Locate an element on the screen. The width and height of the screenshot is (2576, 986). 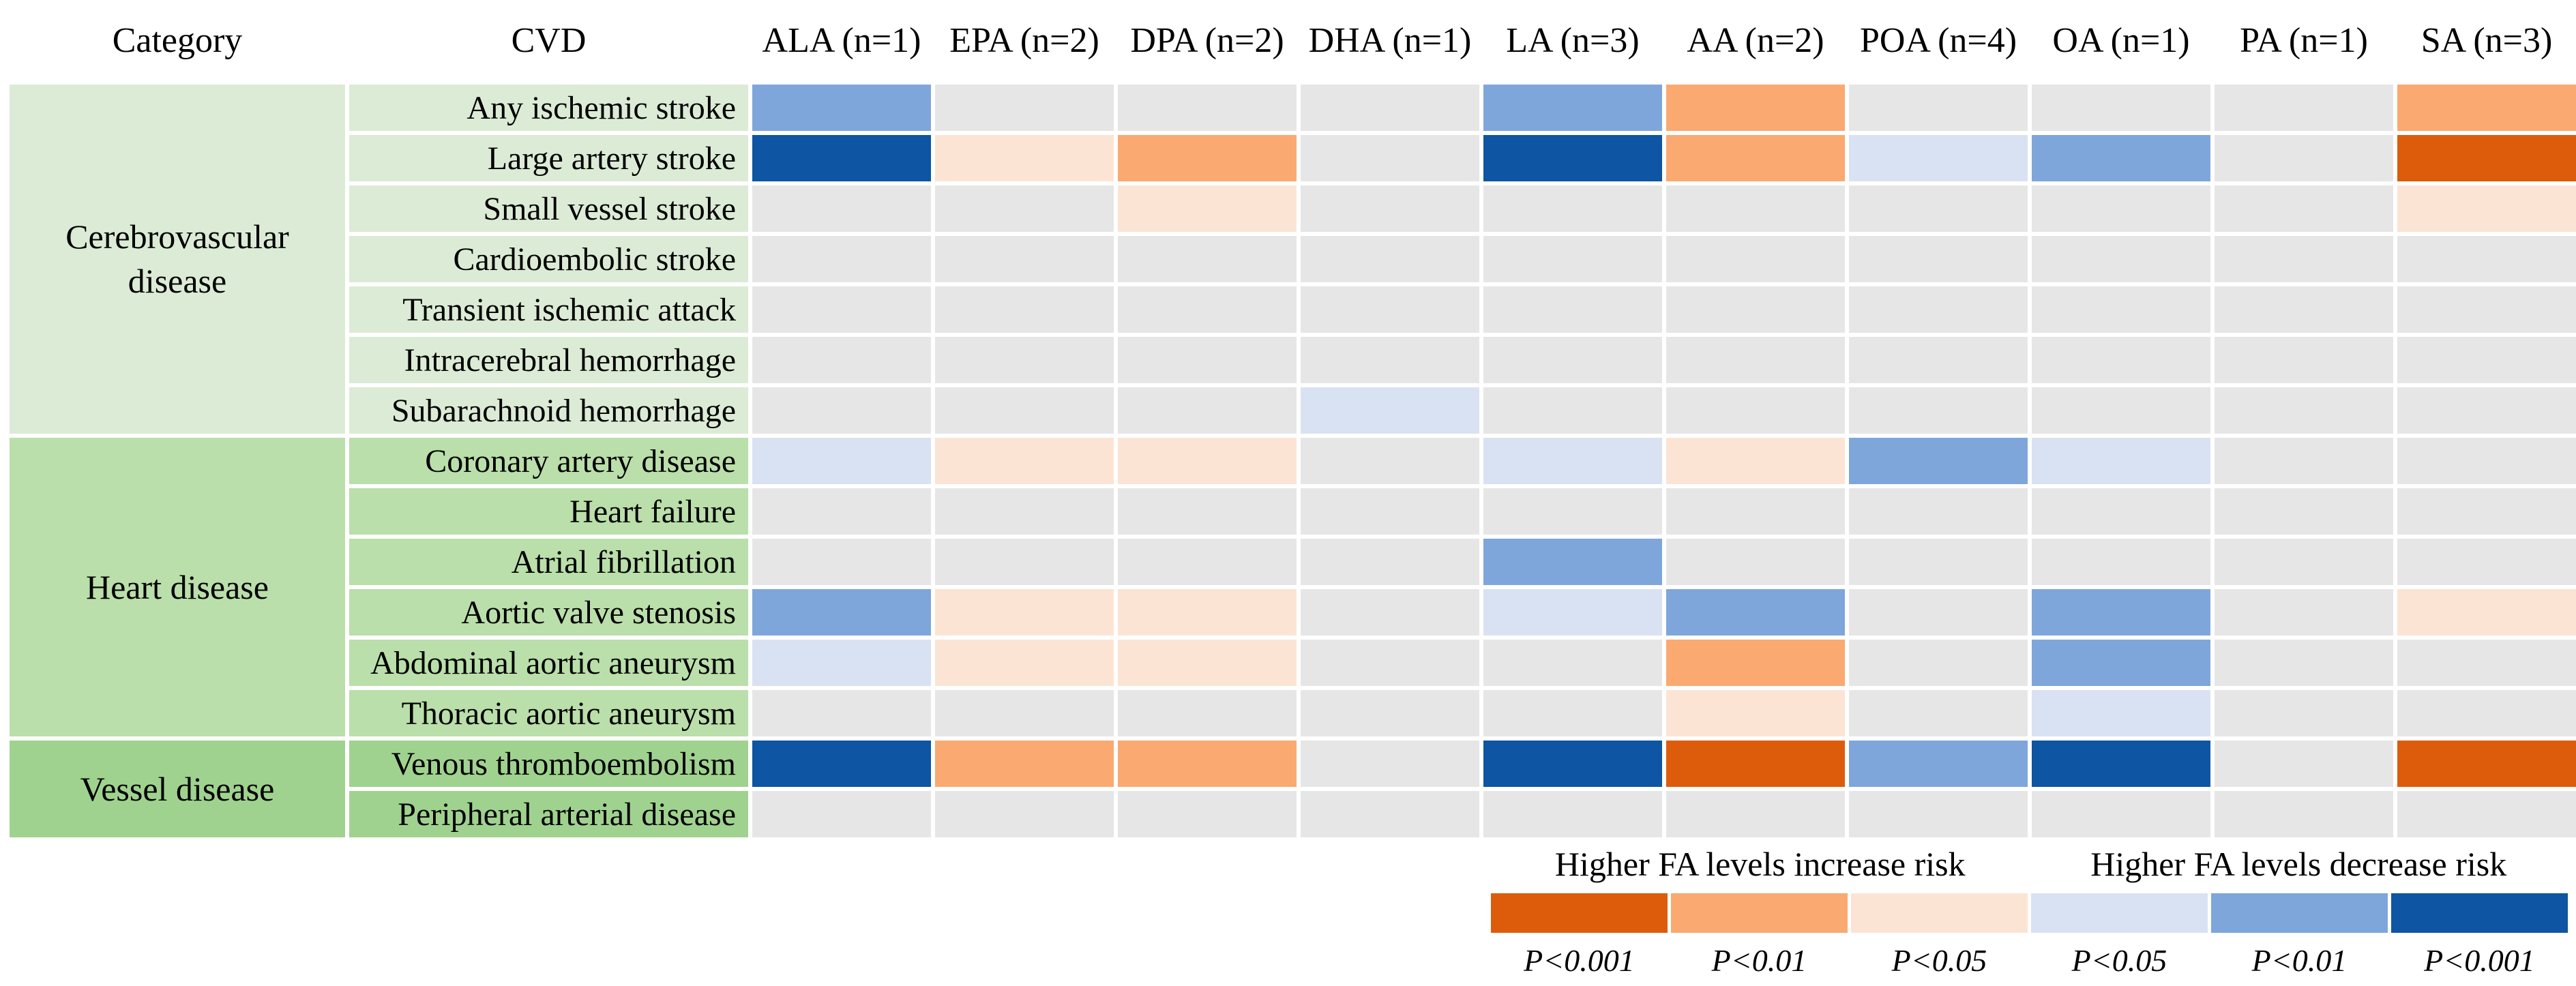
fa-column-header: POA (n=4) is located at coordinates (1938, 40).